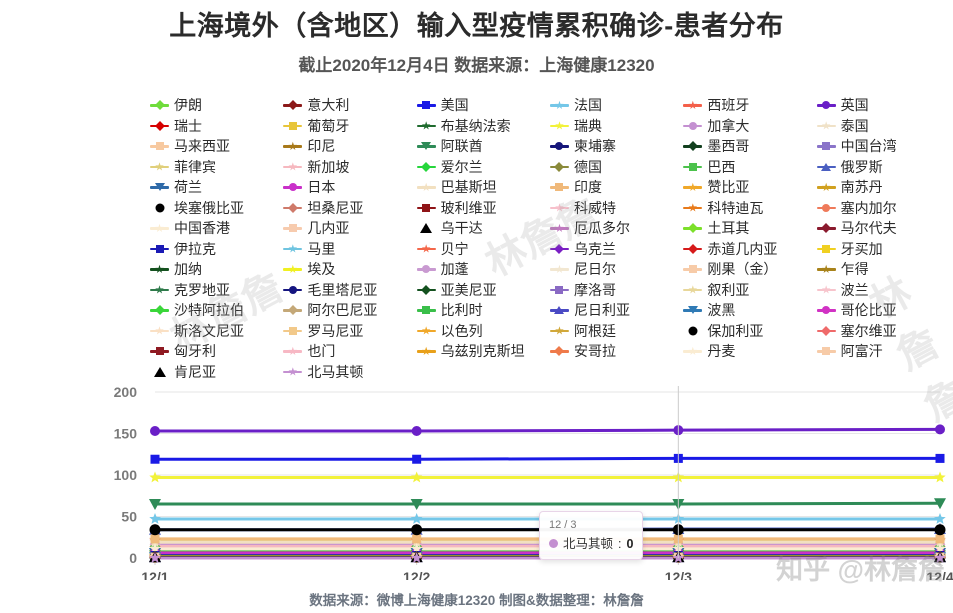 Image resolution: width=953 pixels, height=613 pixels. What do you see at coordinates (883, 351) in the screenshot?
I see `legend-item: 阿富汗` at bounding box center [883, 351].